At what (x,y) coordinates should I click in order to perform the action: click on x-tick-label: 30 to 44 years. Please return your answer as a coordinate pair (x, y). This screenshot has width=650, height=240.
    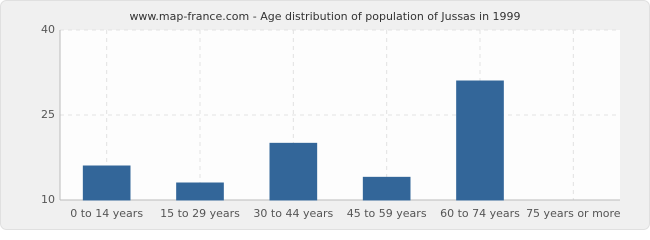
    Looking at the image, I should click on (293, 213).